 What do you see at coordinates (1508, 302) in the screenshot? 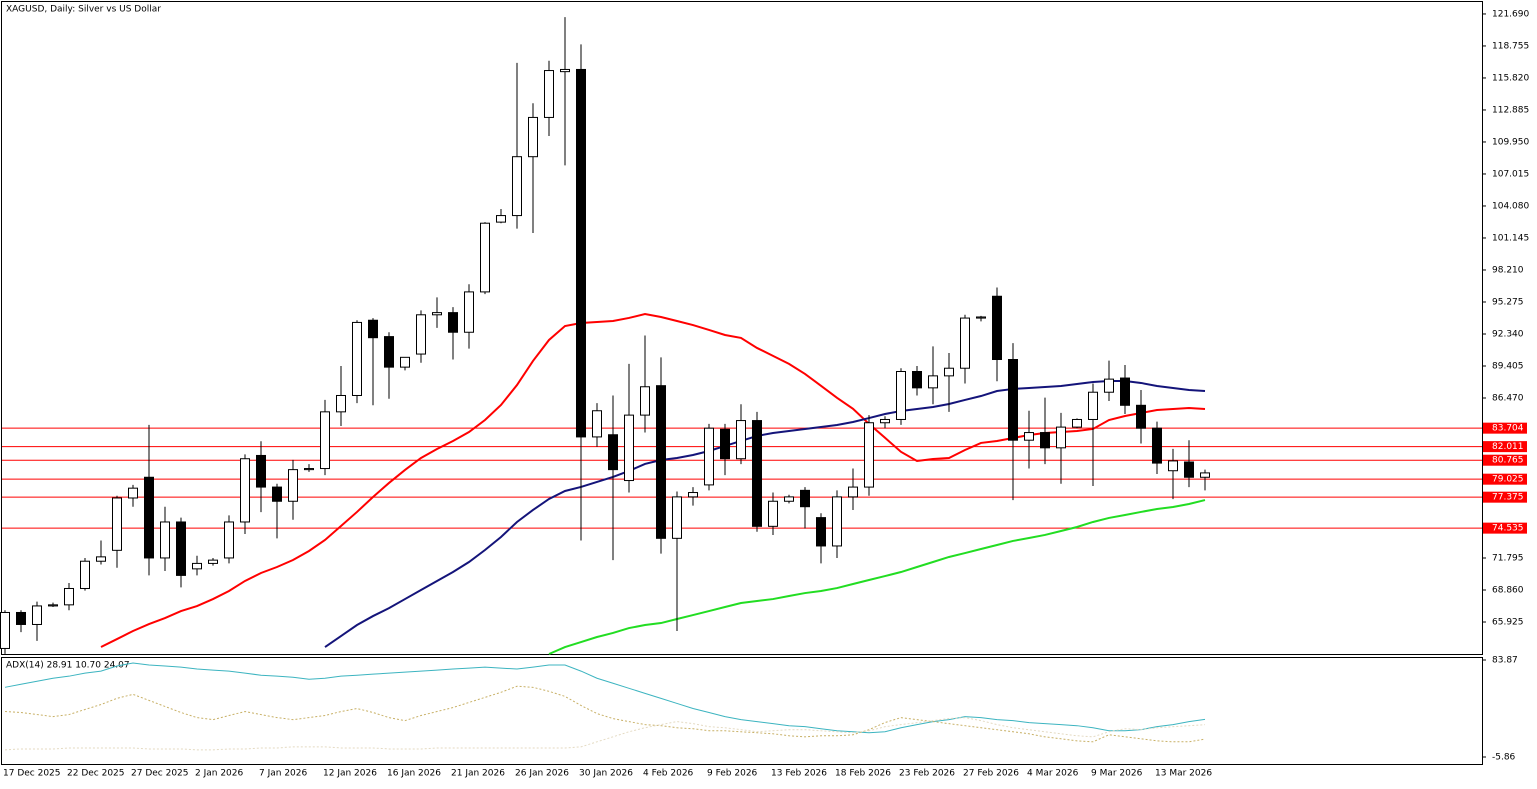
I see `y-tick-label: 95.275` at bounding box center [1508, 302].